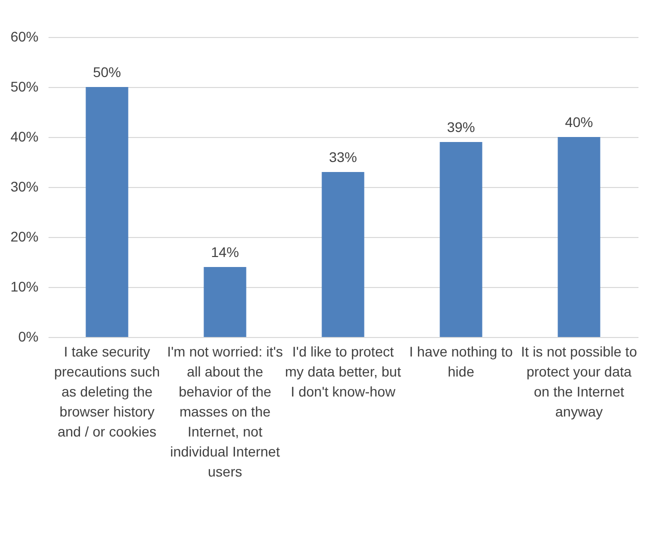 The height and width of the screenshot is (558, 645). What do you see at coordinates (24, 136) in the screenshot?
I see `y-tick-label: 40%` at bounding box center [24, 136].